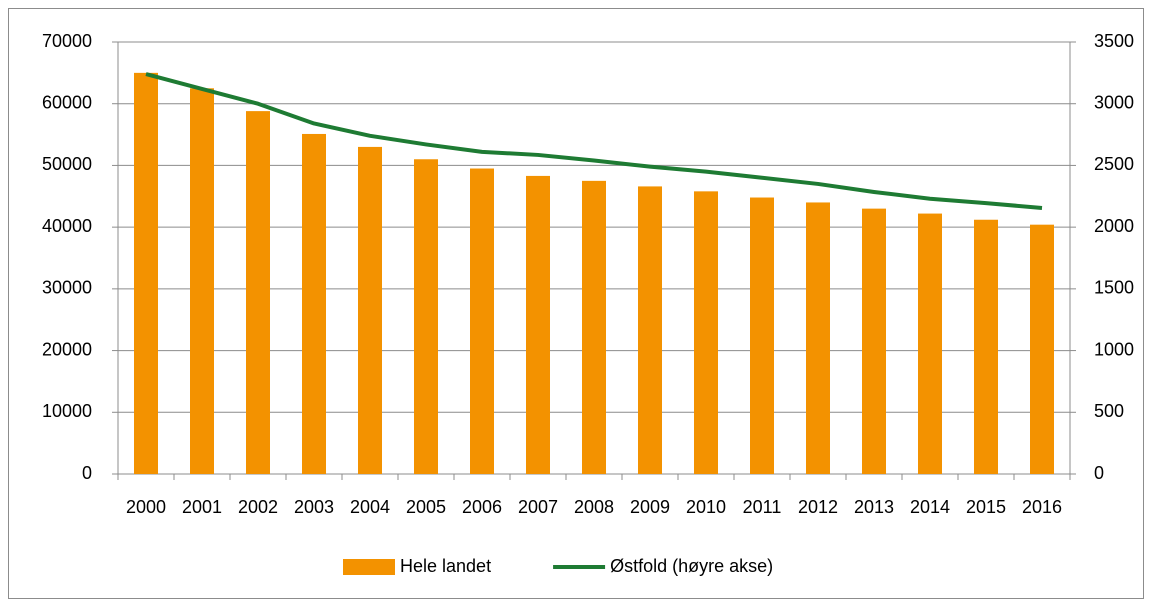 This screenshot has height=599, width=1152. Describe the element at coordinates (370, 507) in the screenshot. I see `x-tick-label: 2004` at that location.